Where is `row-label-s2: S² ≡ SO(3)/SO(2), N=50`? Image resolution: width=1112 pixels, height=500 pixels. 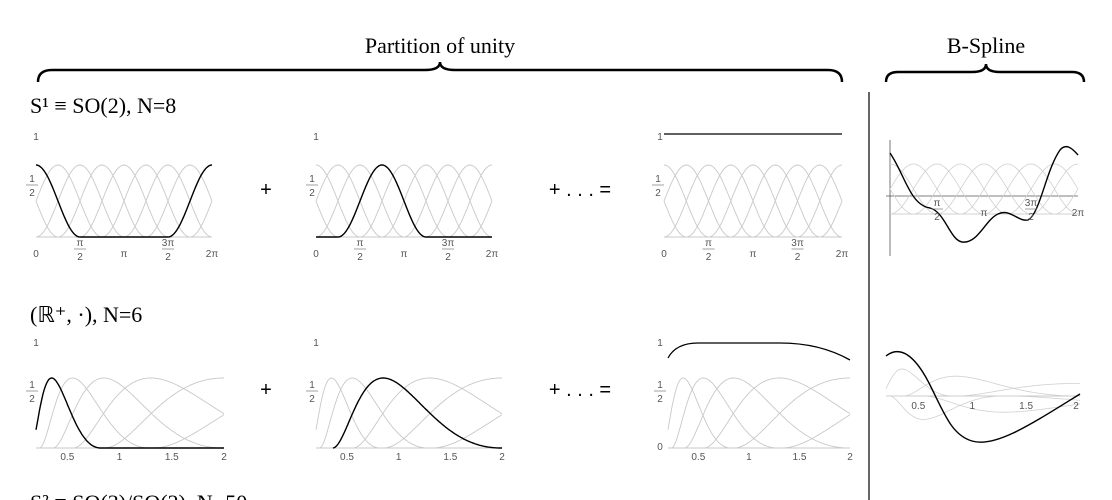
row-label-s2: S² ≡ SO(3)/SO(2), N=50 is located at coordinates (138, 495).